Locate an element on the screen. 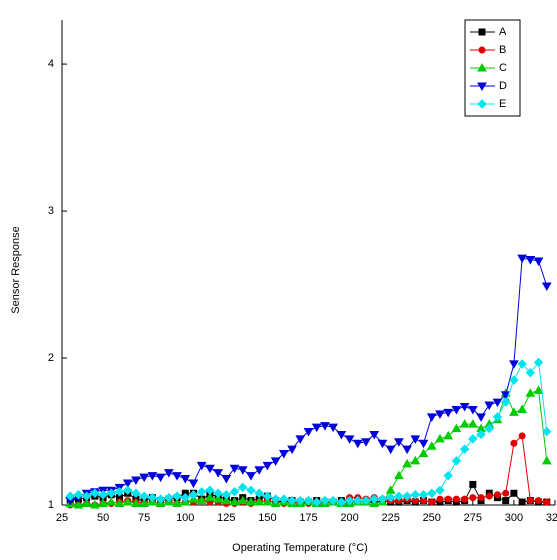 The height and width of the screenshot is (560, 557). y-tick-label: 1 is located at coordinates (51, 505).